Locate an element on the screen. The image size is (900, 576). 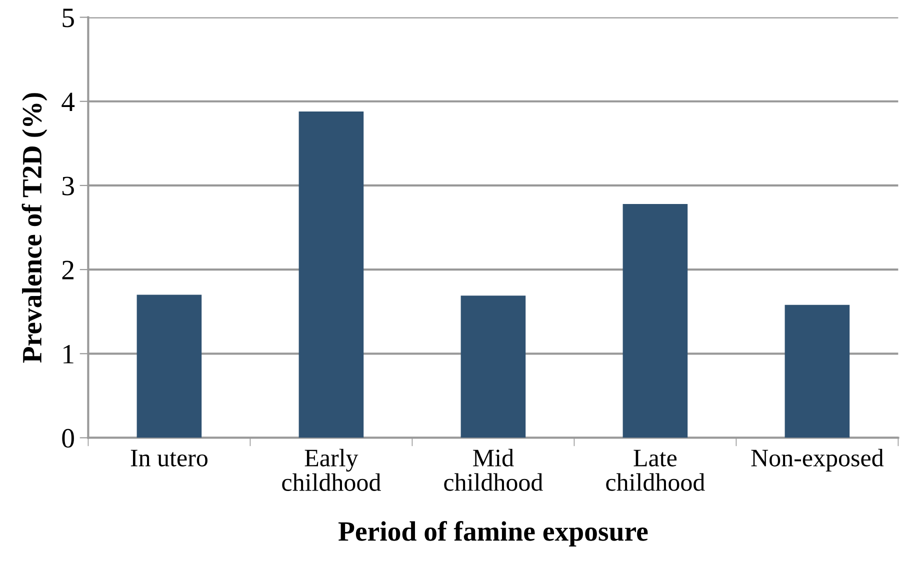
y-tick-label: 2 is located at coordinates (68, 270).